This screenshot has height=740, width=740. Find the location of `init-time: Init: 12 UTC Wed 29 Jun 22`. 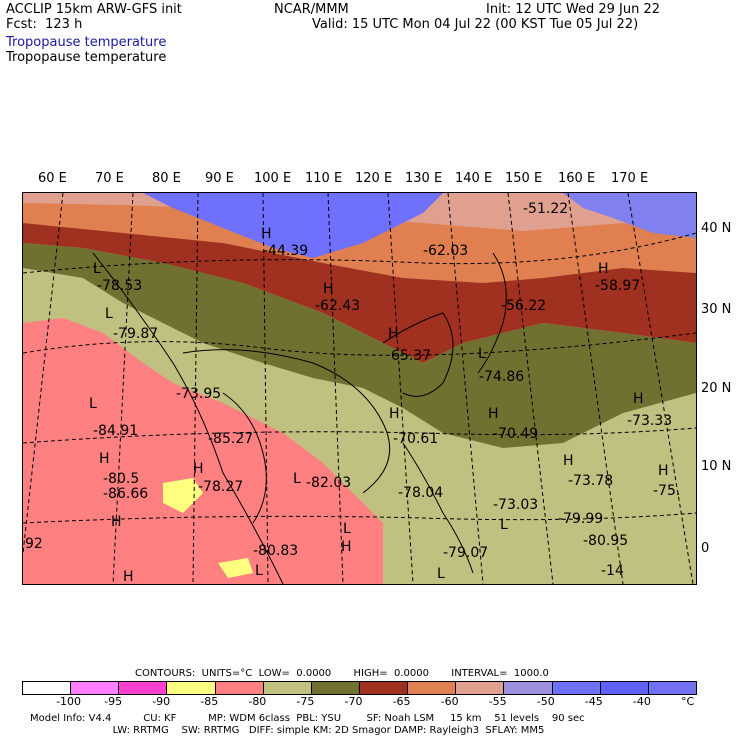

init-time: Init: 12 UTC Wed 29 Jun 22 is located at coordinates (573, 9).